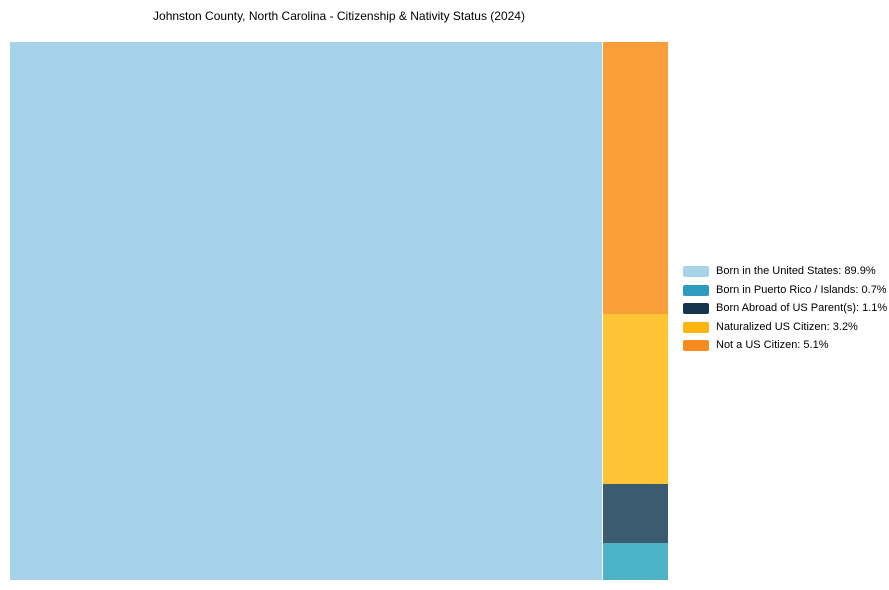 The height and width of the screenshot is (590, 889). I want to click on legend-item-born-in-the-united-states: Born in the United States: 89.9%, so click(785, 271).